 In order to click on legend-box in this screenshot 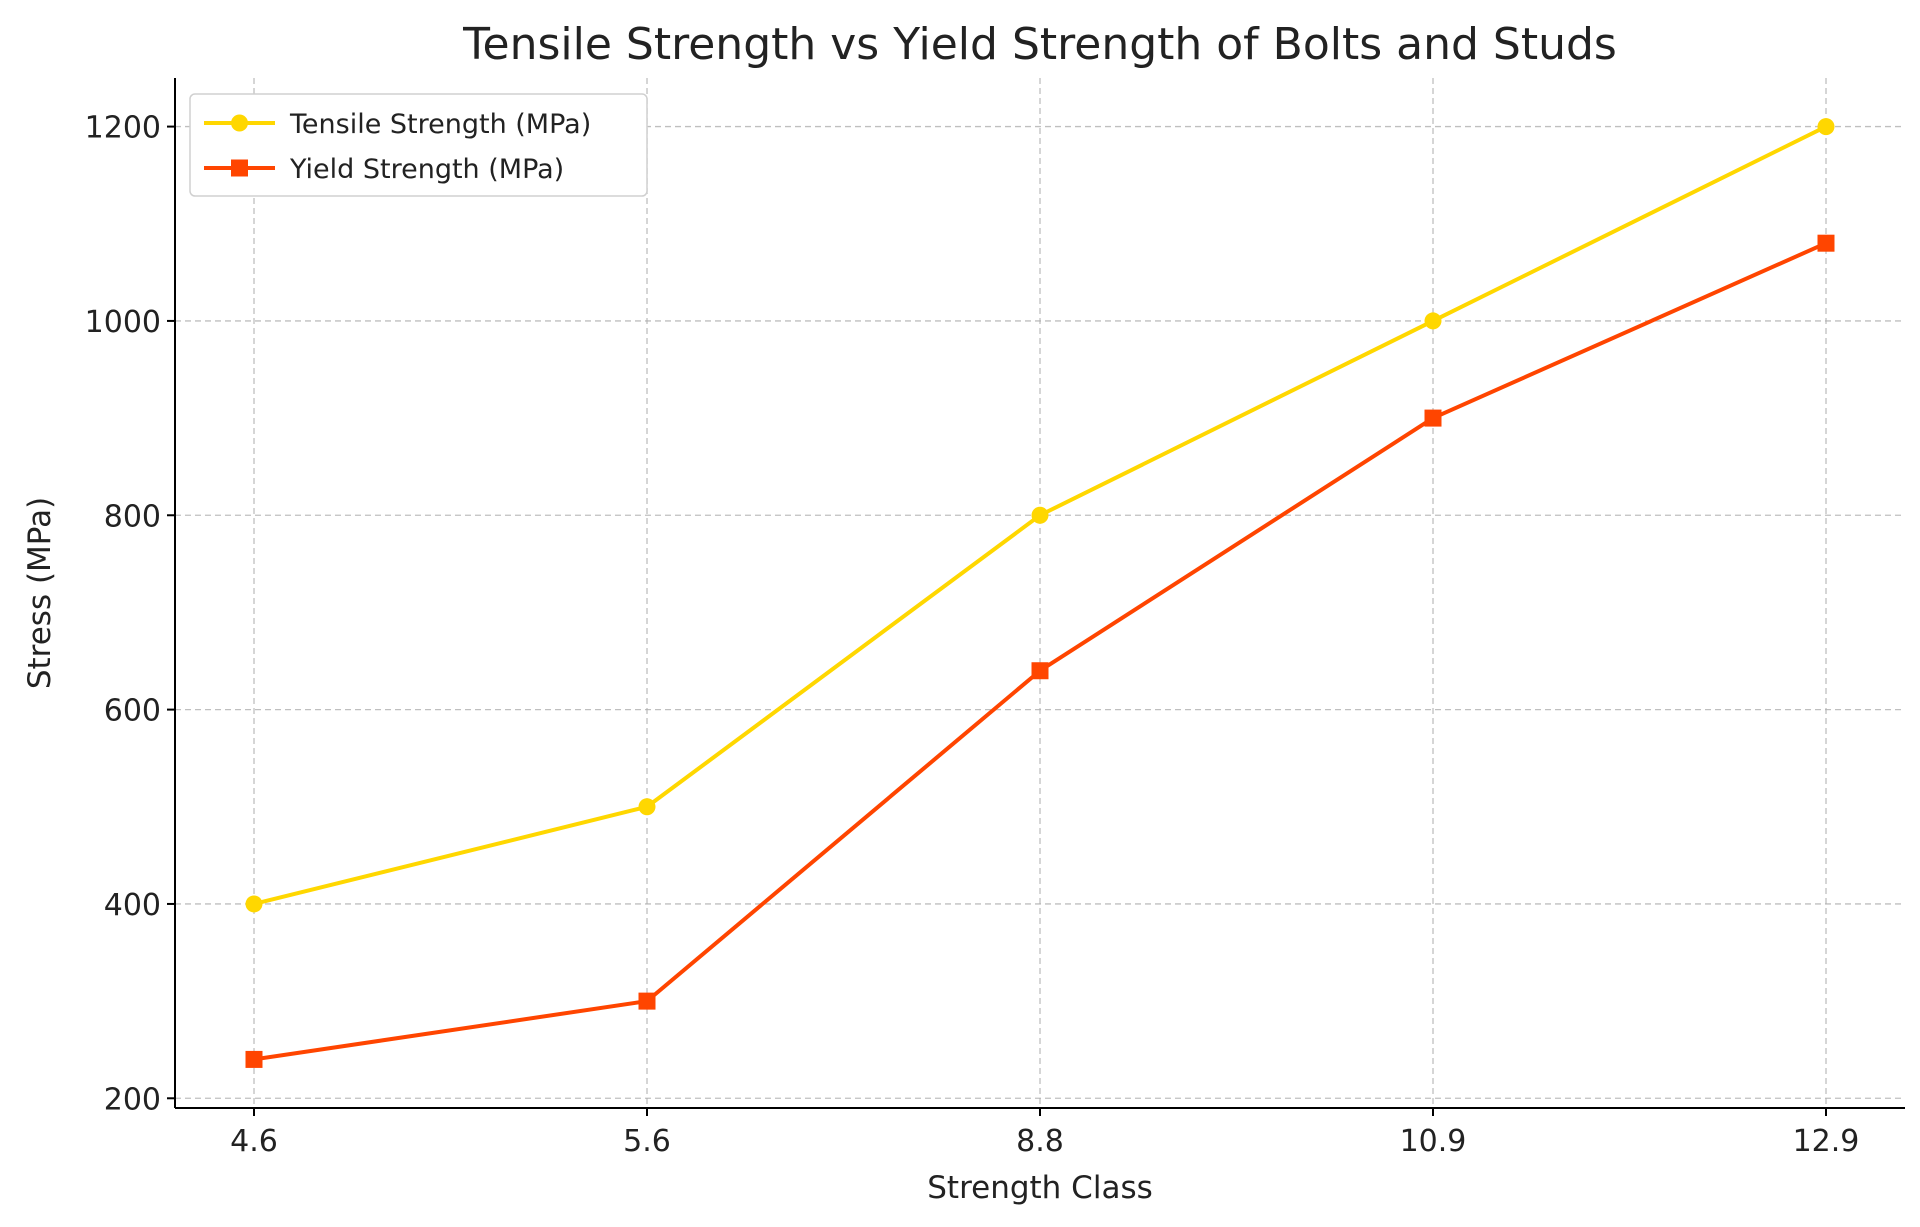, I will do `click(418, 145)`.